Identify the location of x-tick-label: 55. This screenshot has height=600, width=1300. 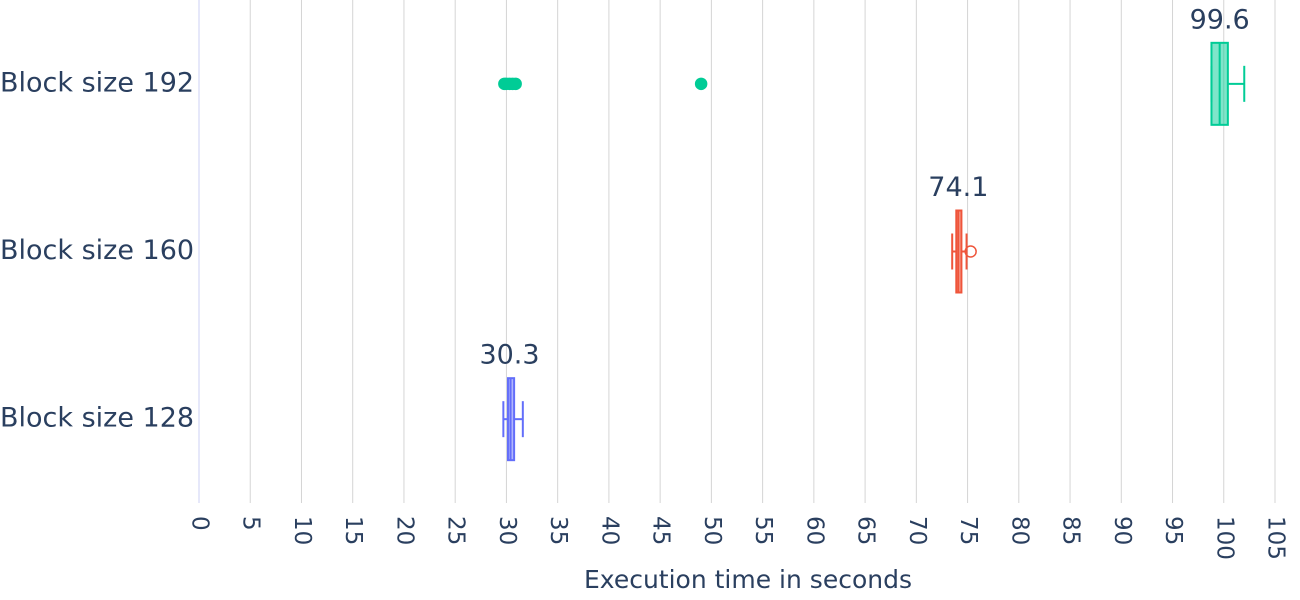
(763, 530).